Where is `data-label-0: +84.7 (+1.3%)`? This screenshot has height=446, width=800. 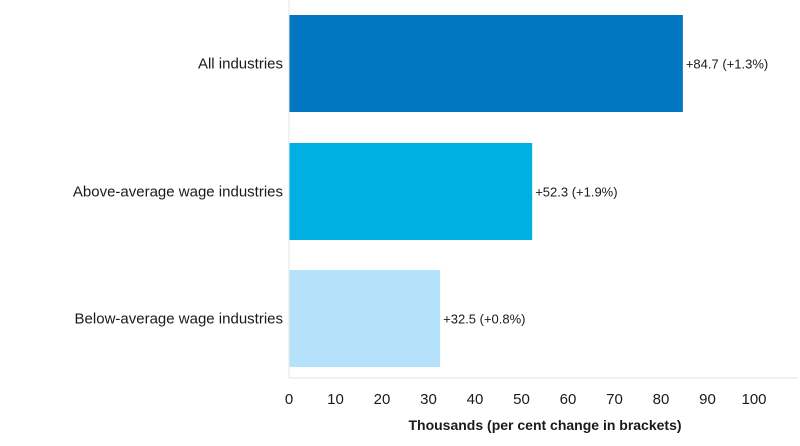 data-label-0: +84.7 (+1.3%) is located at coordinates (727, 64).